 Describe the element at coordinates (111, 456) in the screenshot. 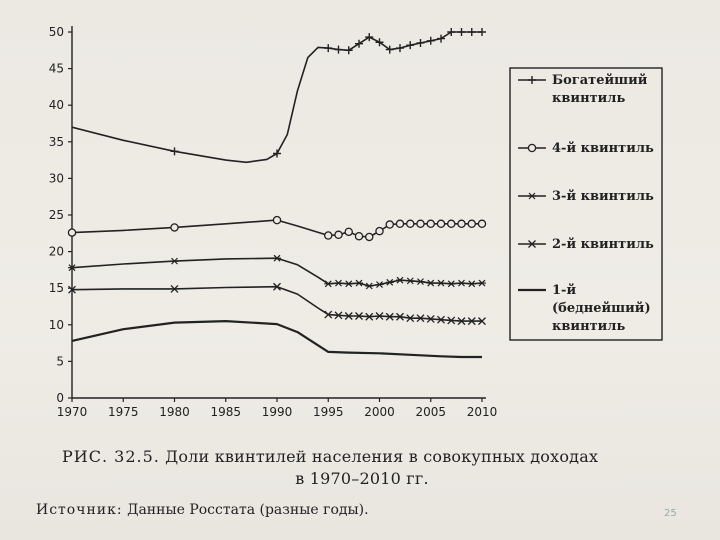

I see `caption-label: РИС. 32.5.` at that location.